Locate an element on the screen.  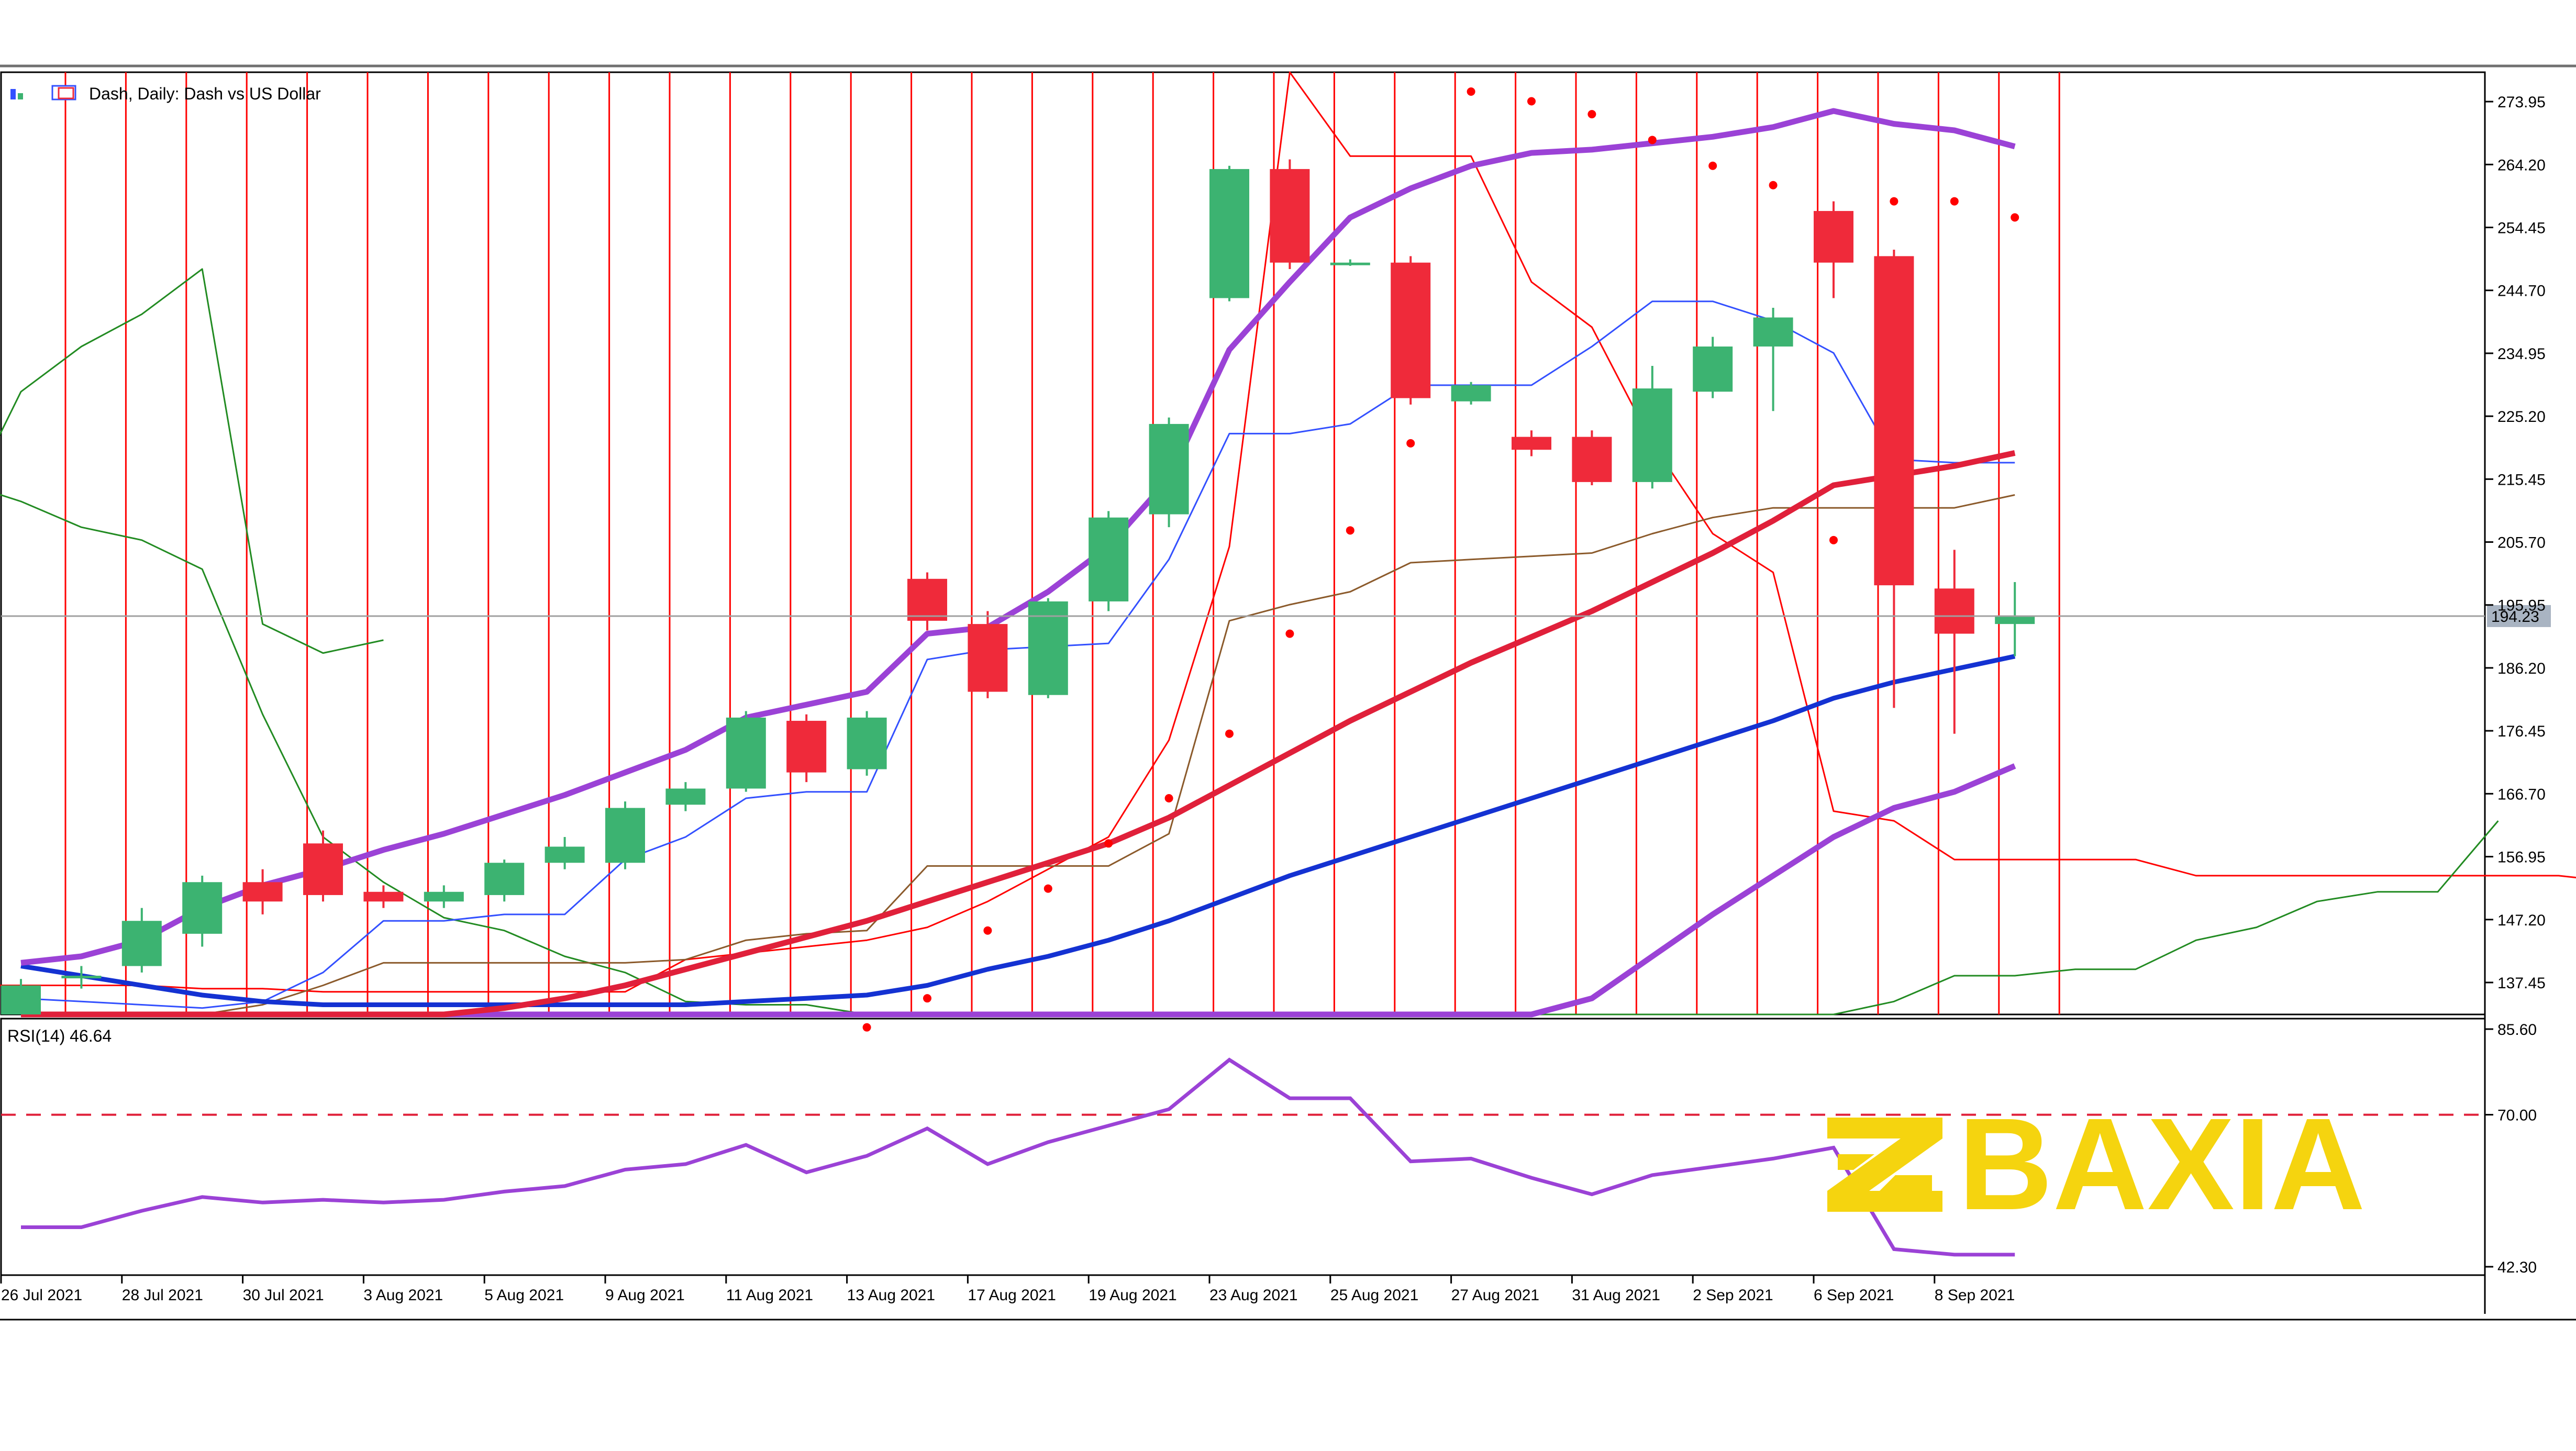
baxia-logo-mark is located at coordinates (1885, 1165).